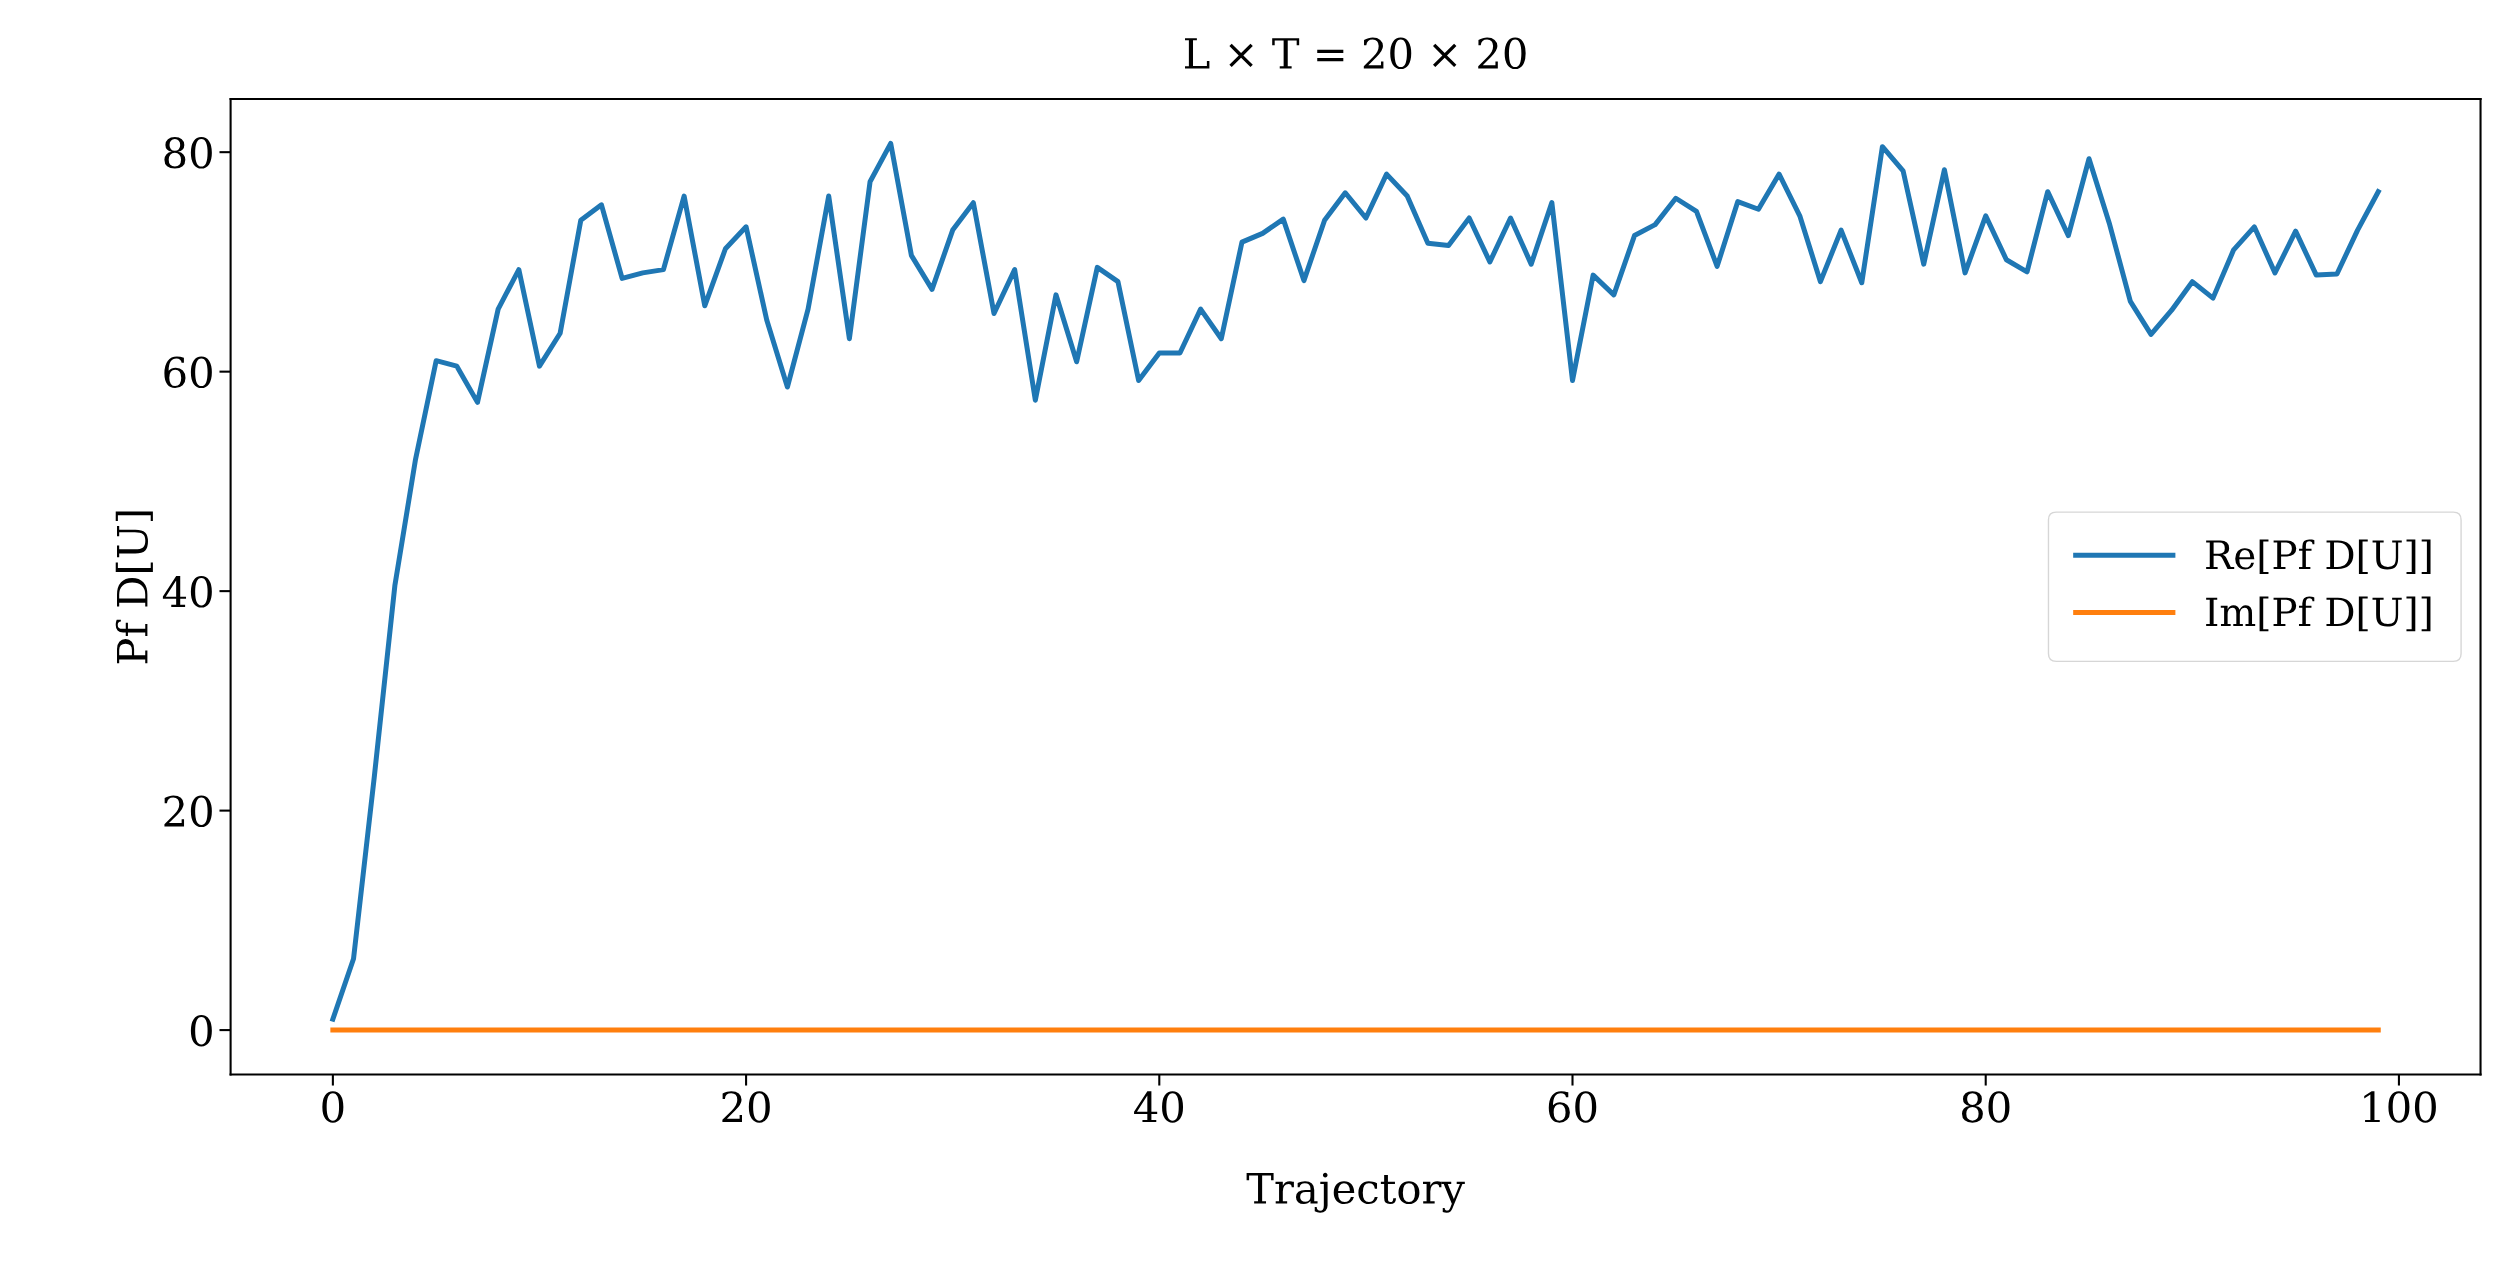 The image size is (2493, 1270). Describe the element at coordinates (2400, 1107) in the screenshot. I see `x-tick-label: 100` at that location.